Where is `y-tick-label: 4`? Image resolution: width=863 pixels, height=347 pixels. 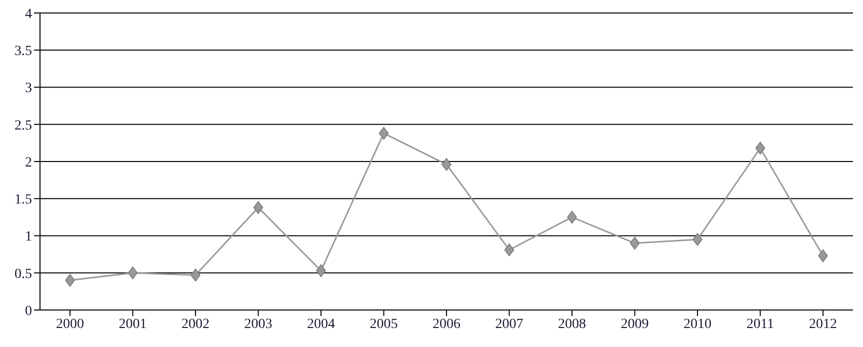
y-tick-label: 4 is located at coordinates (28, 14).